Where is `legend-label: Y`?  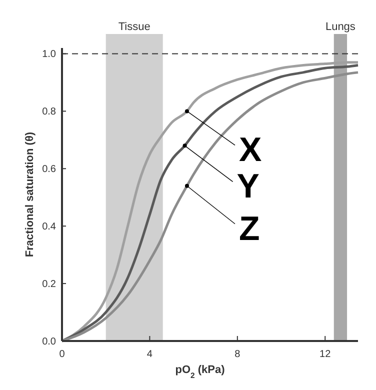 legend-label: Y is located at coordinates (248, 187).